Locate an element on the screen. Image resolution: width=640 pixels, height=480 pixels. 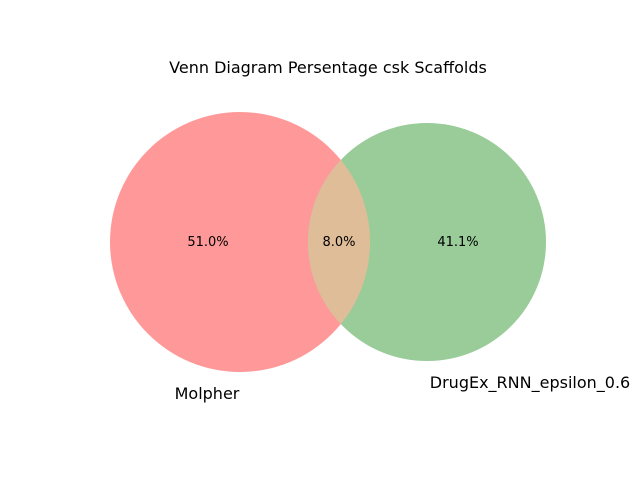
region-label-molpher-only: 51.0% is located at coordinates (207, 242).